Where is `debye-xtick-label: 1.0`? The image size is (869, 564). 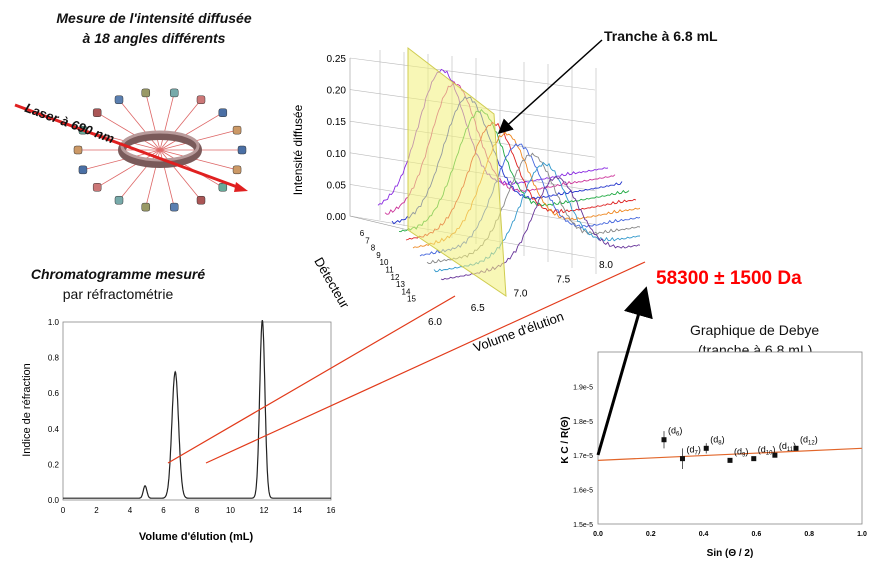
debye-xtick-label: 1.0 is located at coordinates (862, 534).